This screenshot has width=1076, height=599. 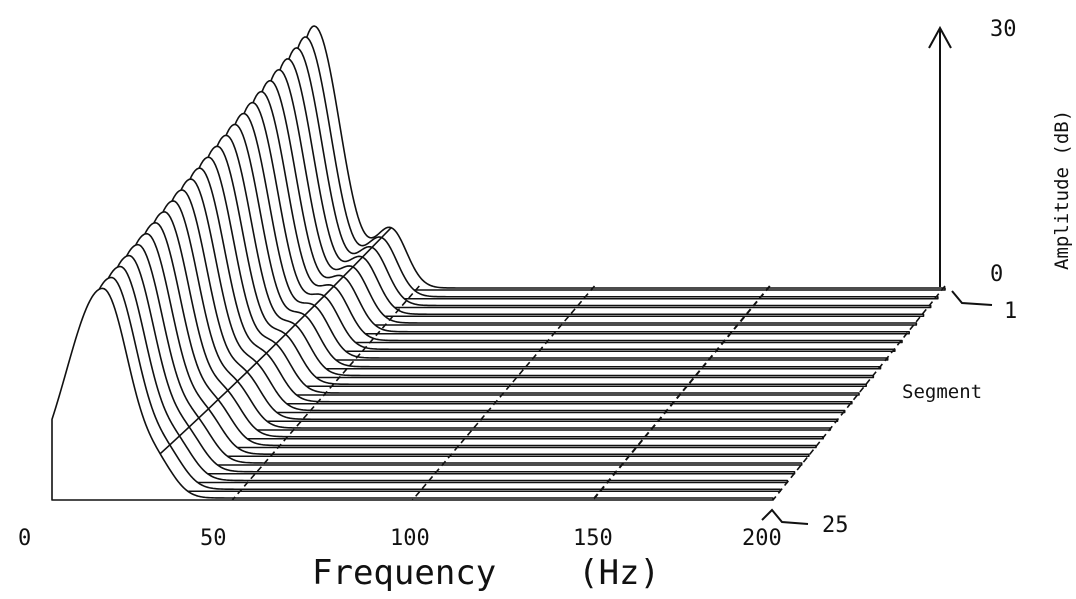 What do you see at coordinates (996, 274) in the screenshot?
I see `amplitude-tick-0: 0` at bounding box center [996, 274].